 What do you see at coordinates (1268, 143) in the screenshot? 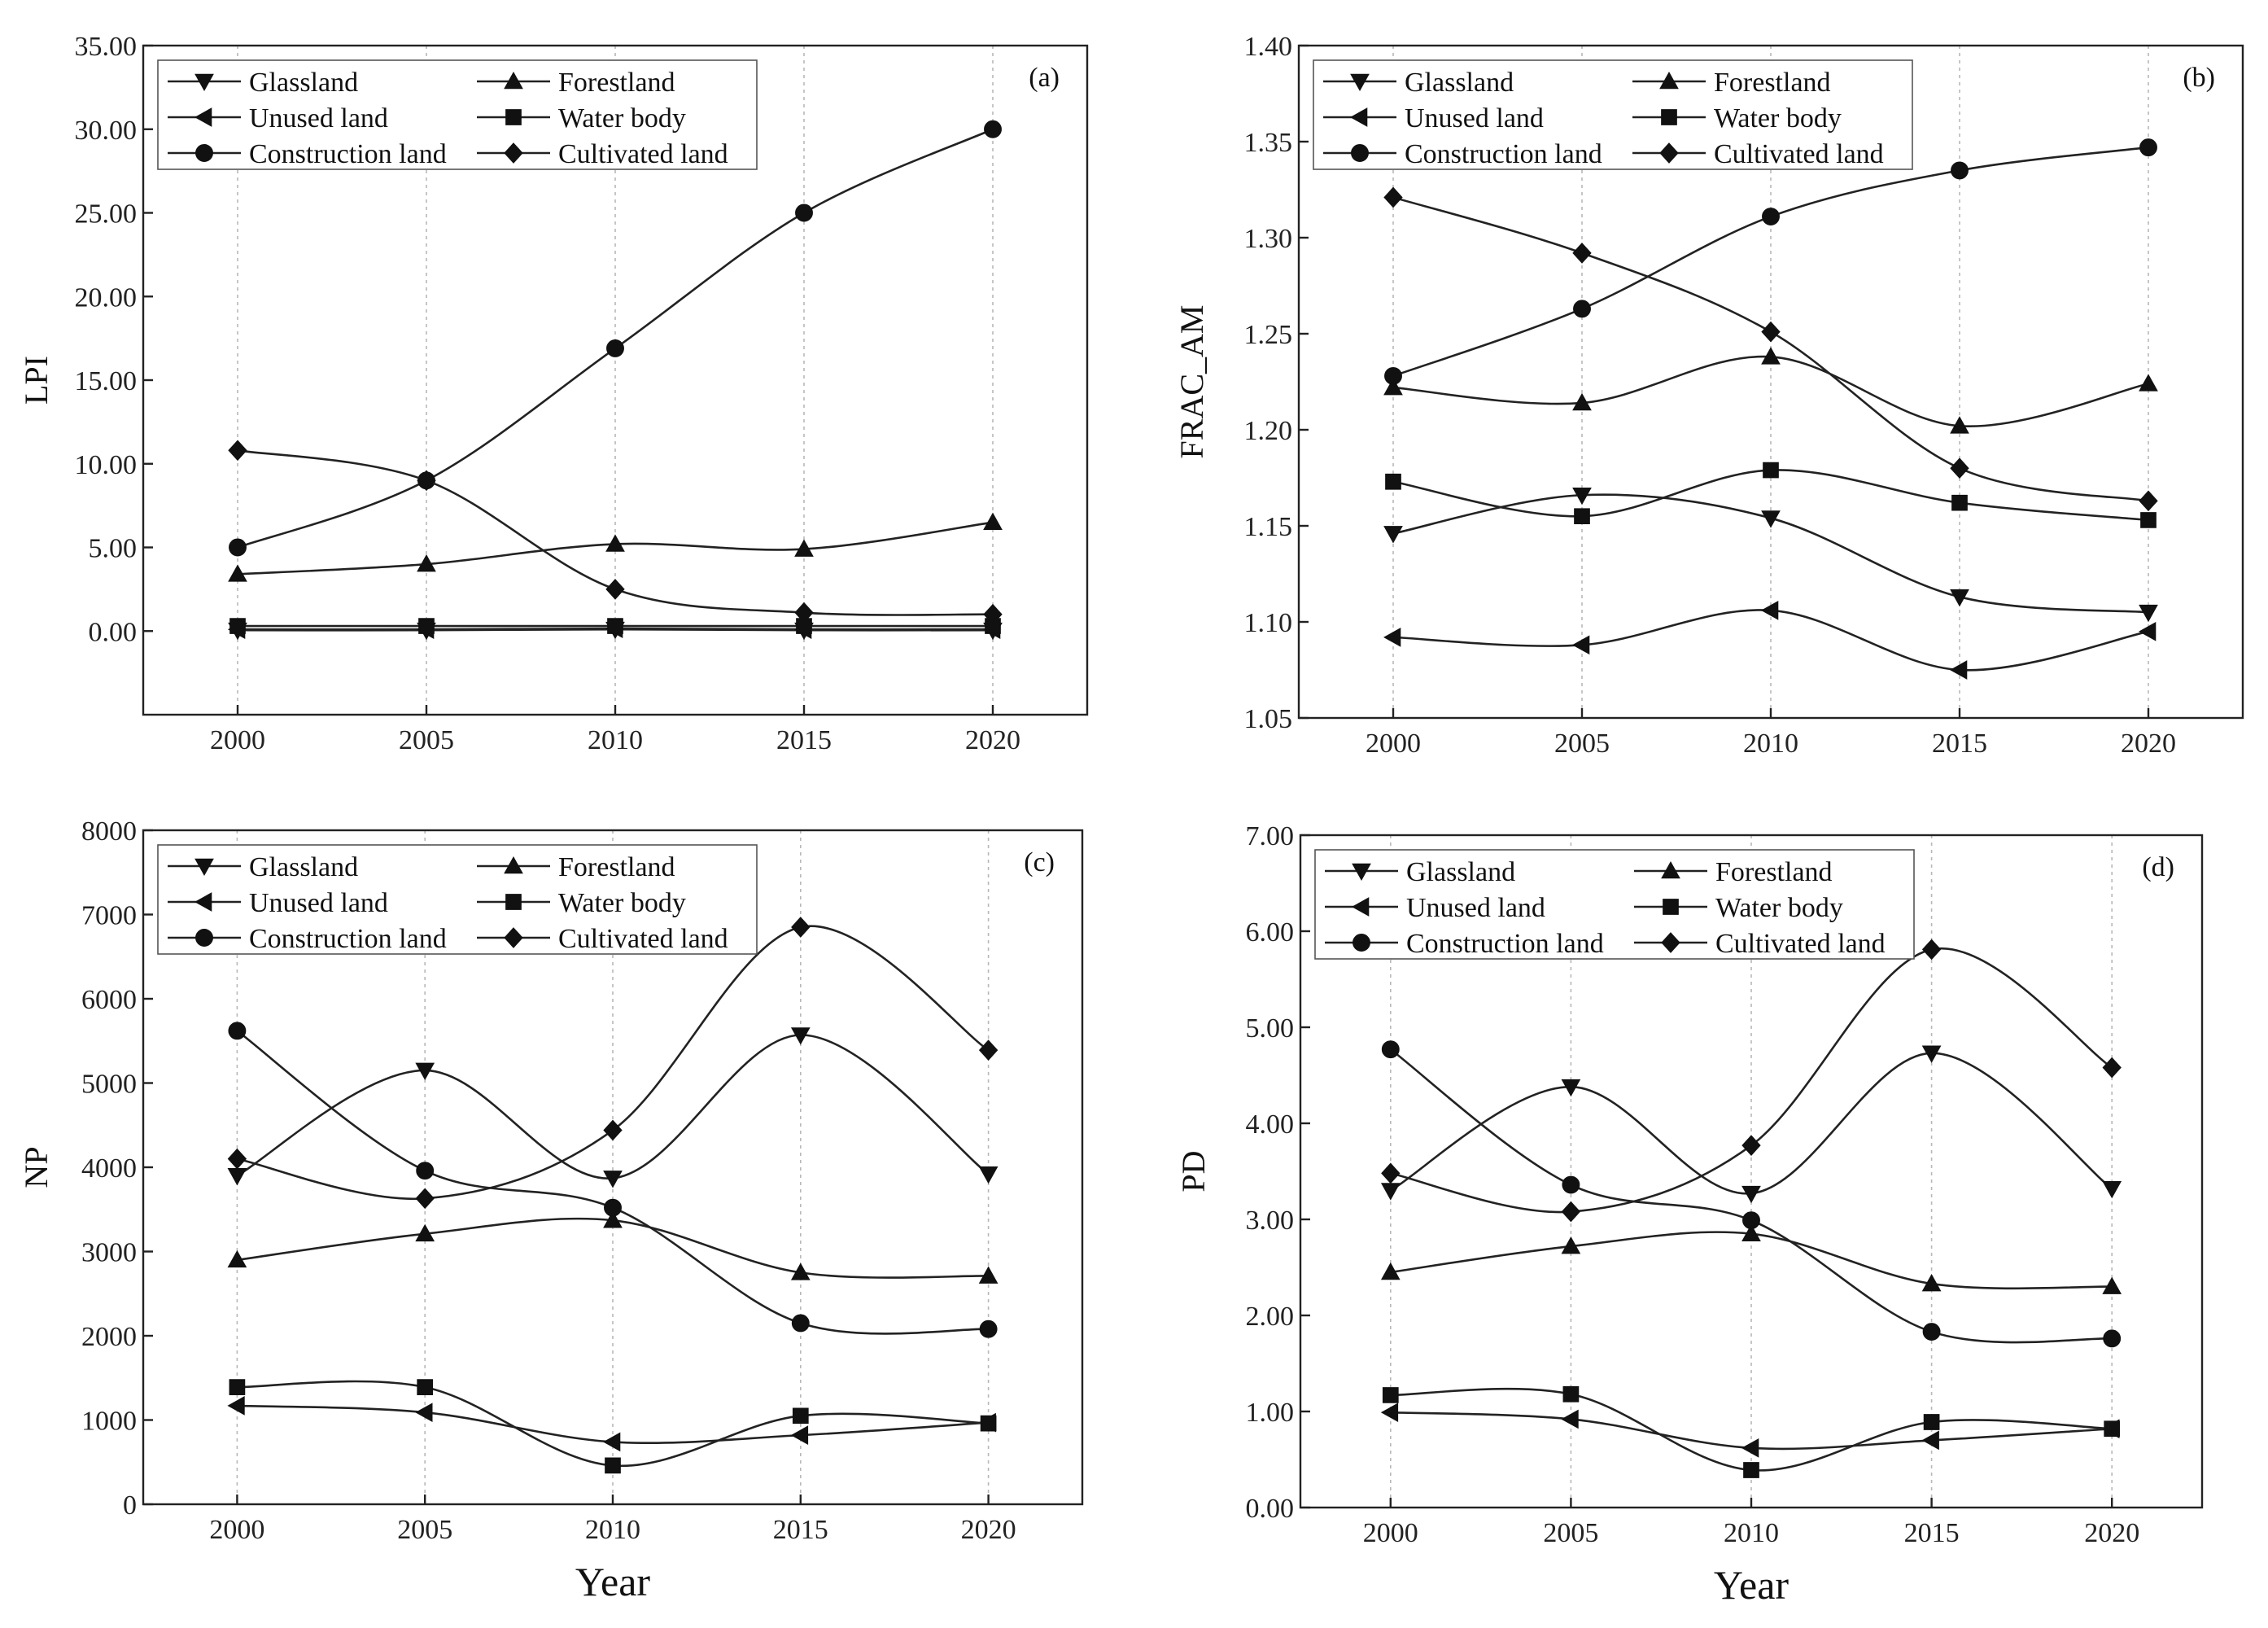
I see `y-tick-label: 1.35` at bounding box center [1268, 143].